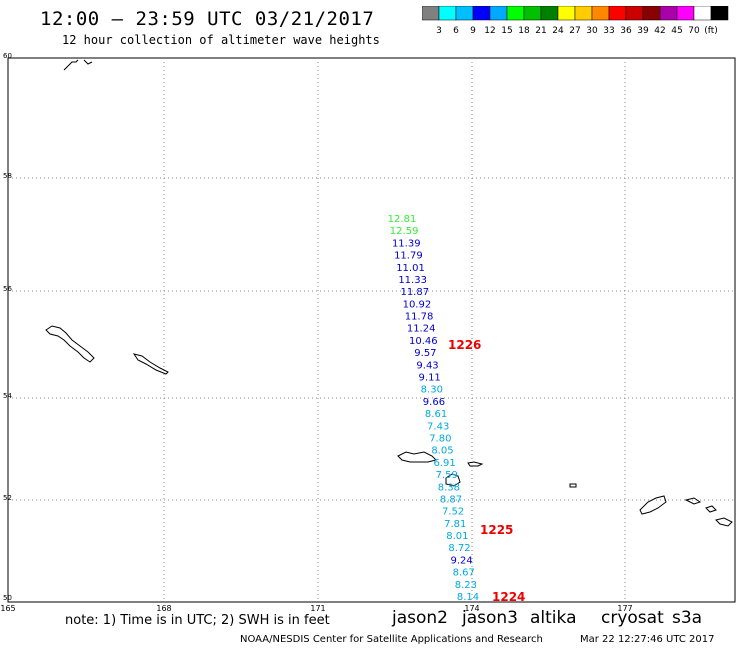 The height and width of the screenshot is (650, 740). What do you see at coordinates (7, 56) in the screenshot?
I see `latitude-tick-label: 60` at bounding box center [7, 56].